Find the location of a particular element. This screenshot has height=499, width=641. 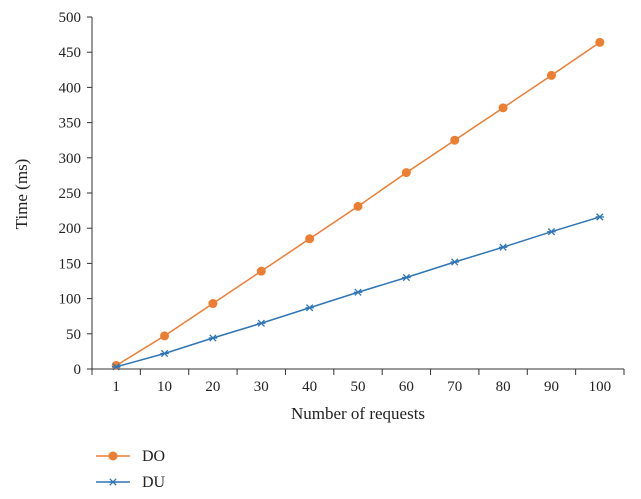

x-axis: 1 10 20 30 40 50 60 70 80 90 100 is located at coordinates (358, 381).